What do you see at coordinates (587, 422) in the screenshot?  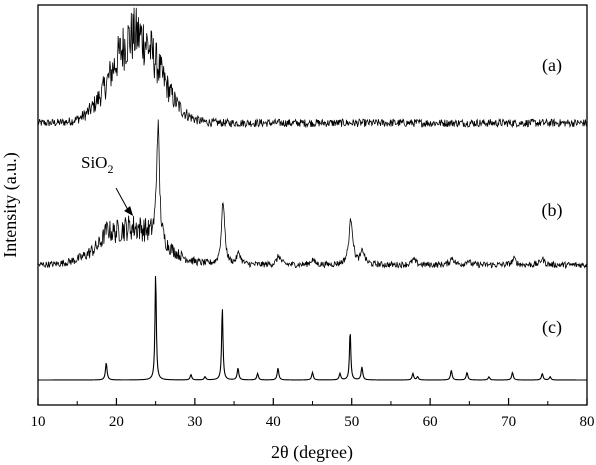 I see `x-tick-label: 80` at bounding box center [587, 422].